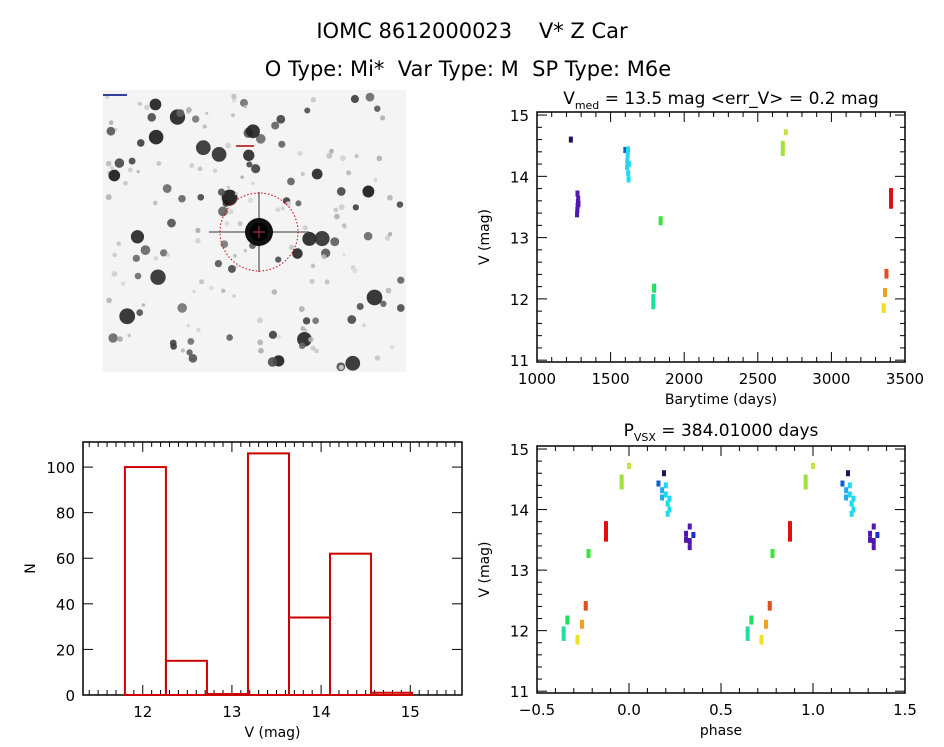 The height and width of the screenshot is (747, 944). What do you see at coordinates (519, 511) in the screenshot?
I see `y-tick-label: 14` at bounding box center [519, 511].